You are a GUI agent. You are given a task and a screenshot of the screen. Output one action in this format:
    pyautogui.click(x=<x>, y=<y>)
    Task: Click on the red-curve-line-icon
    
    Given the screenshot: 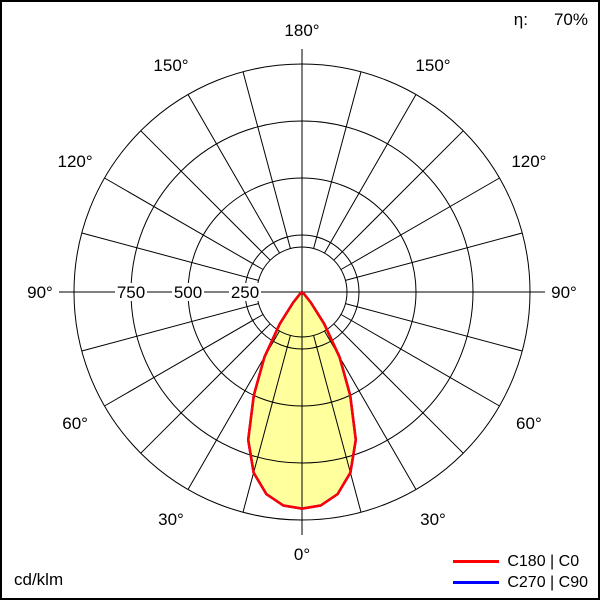 What is the action you would take?
    pyautogui.click(x=476, y=561)
    